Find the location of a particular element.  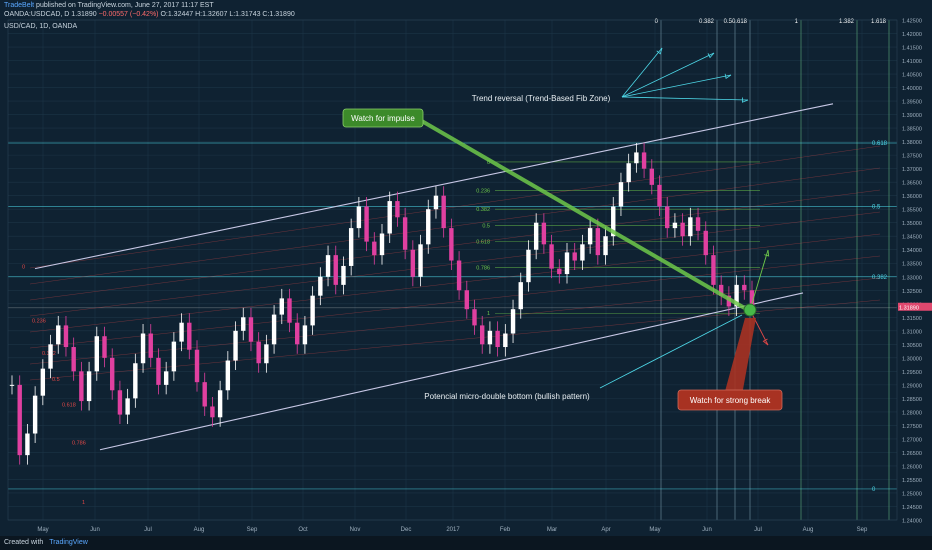

y-tick-label: 1.32500 is located at coordinates (912, 292).